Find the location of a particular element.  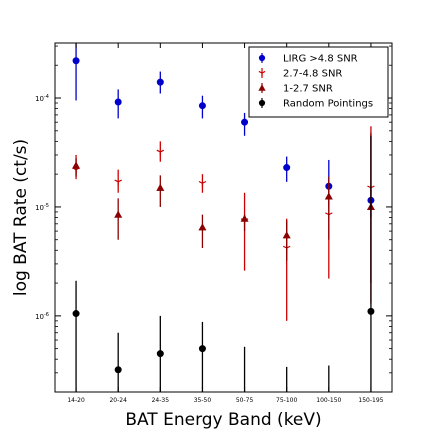

legend-box is located at coordinates (318, 82).